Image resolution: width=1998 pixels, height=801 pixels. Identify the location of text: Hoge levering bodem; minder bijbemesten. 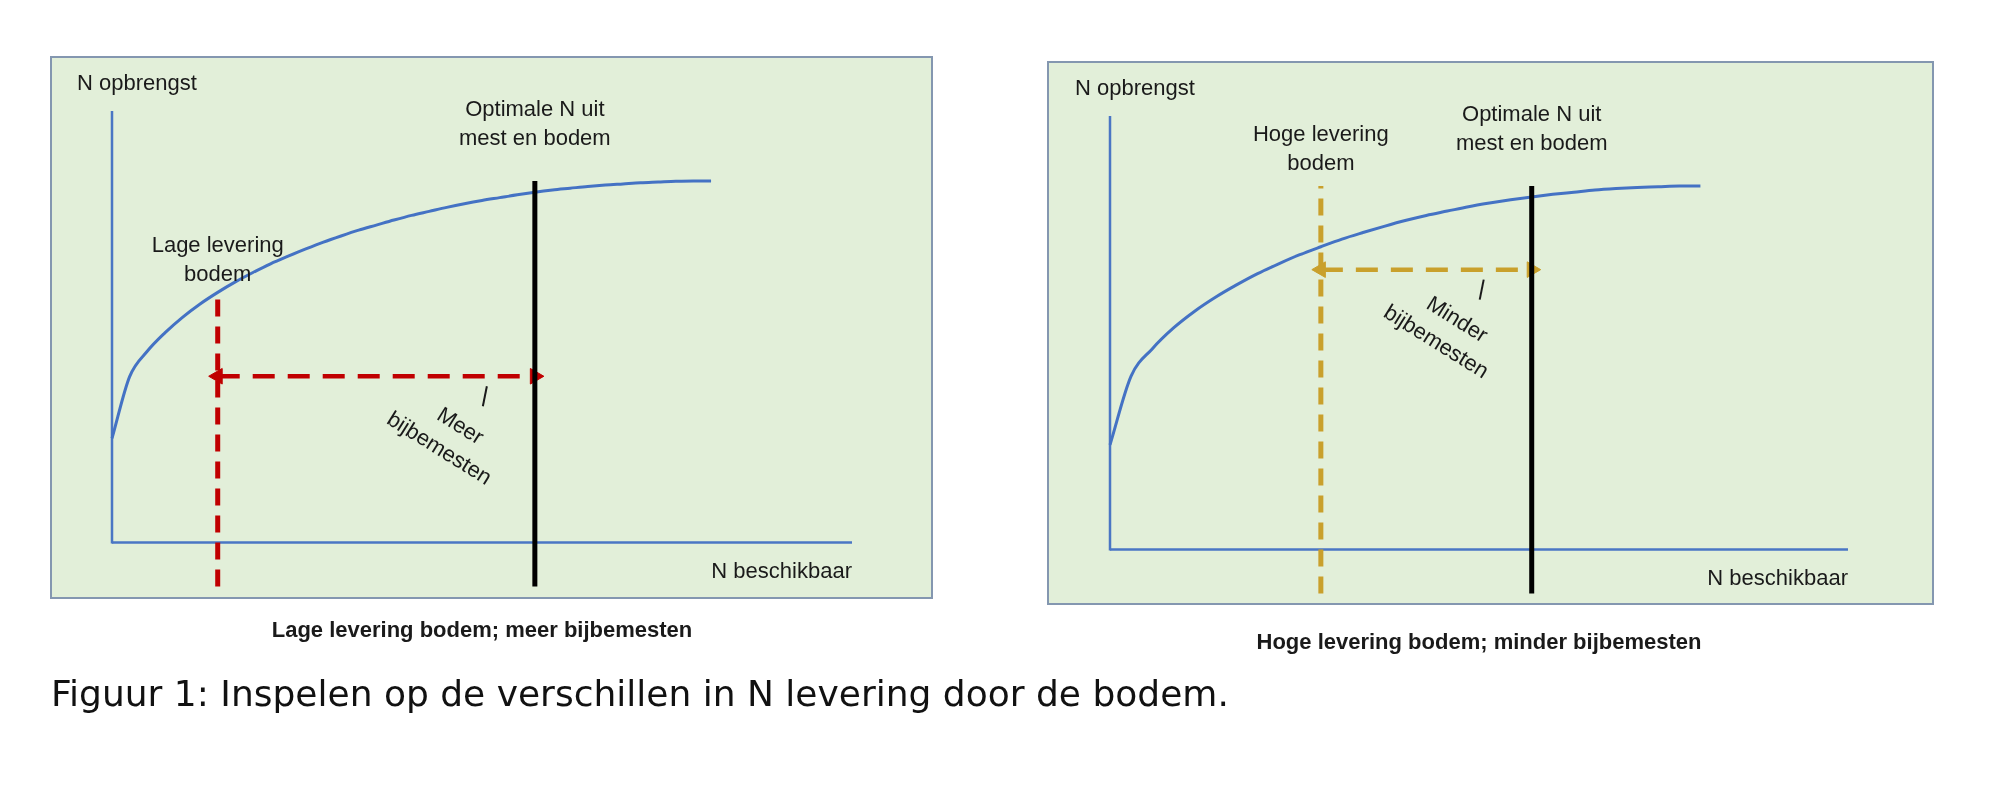
(1479, 641).